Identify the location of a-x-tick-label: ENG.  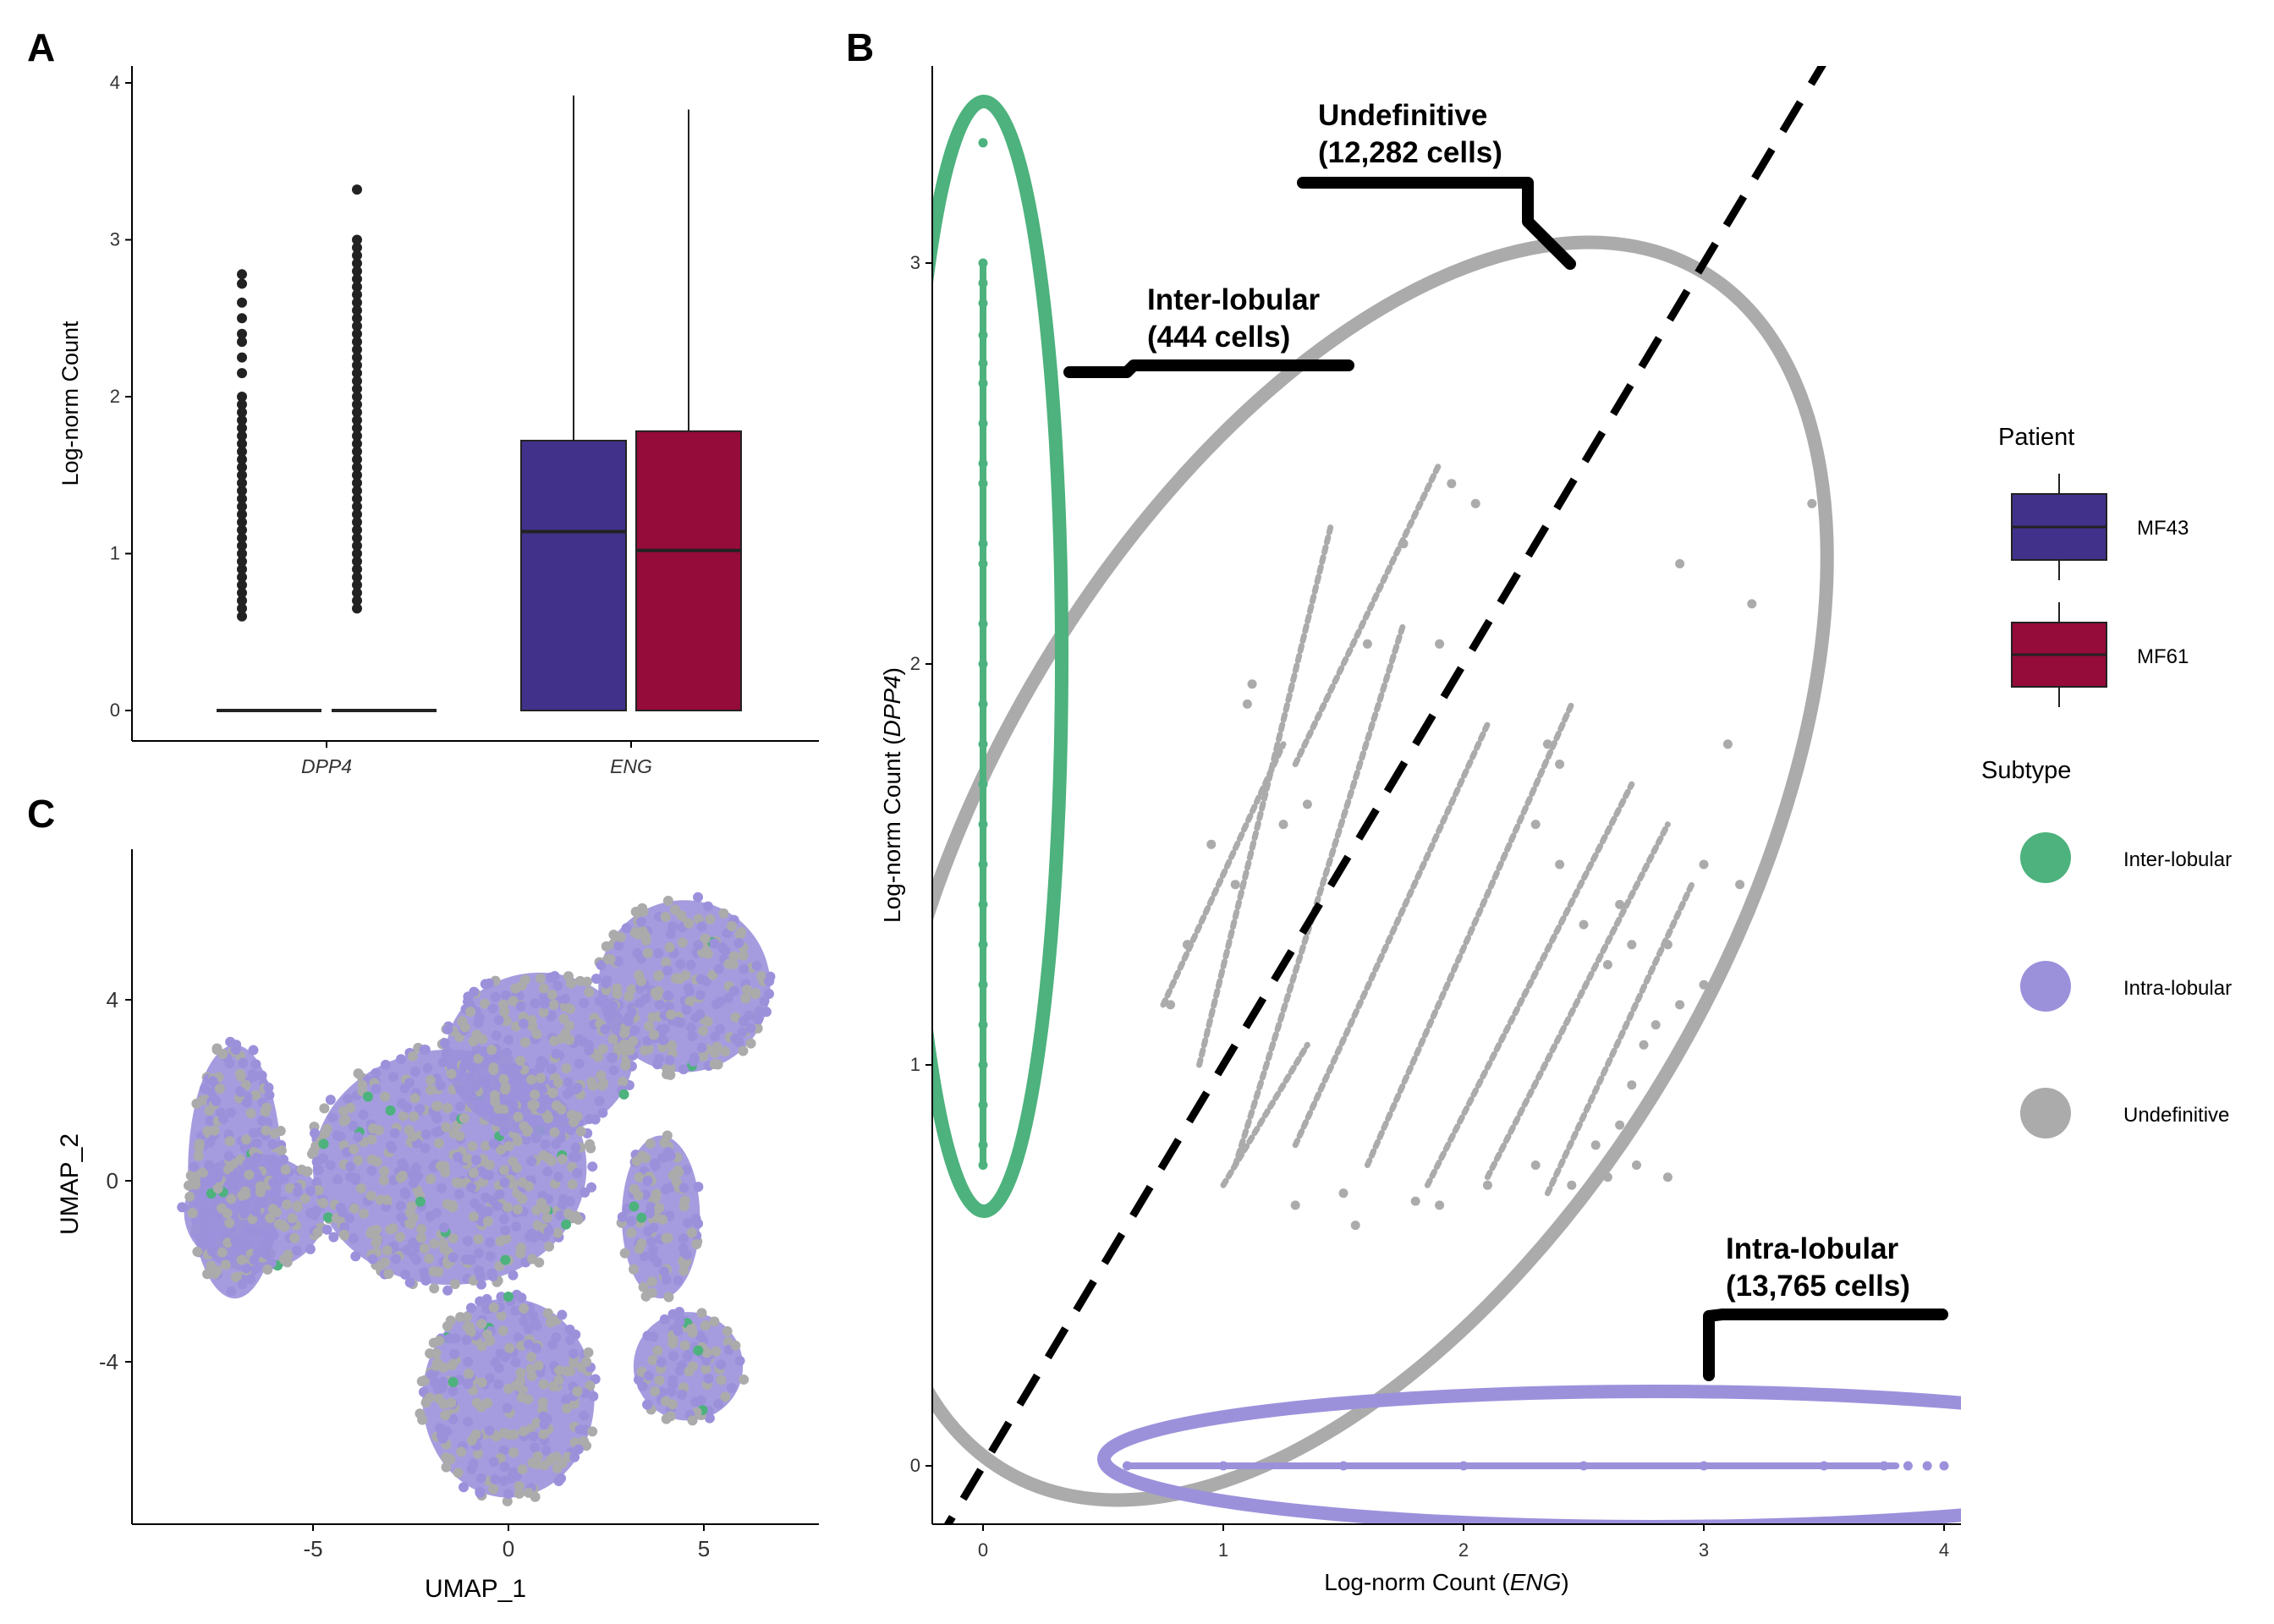
(631, 766).